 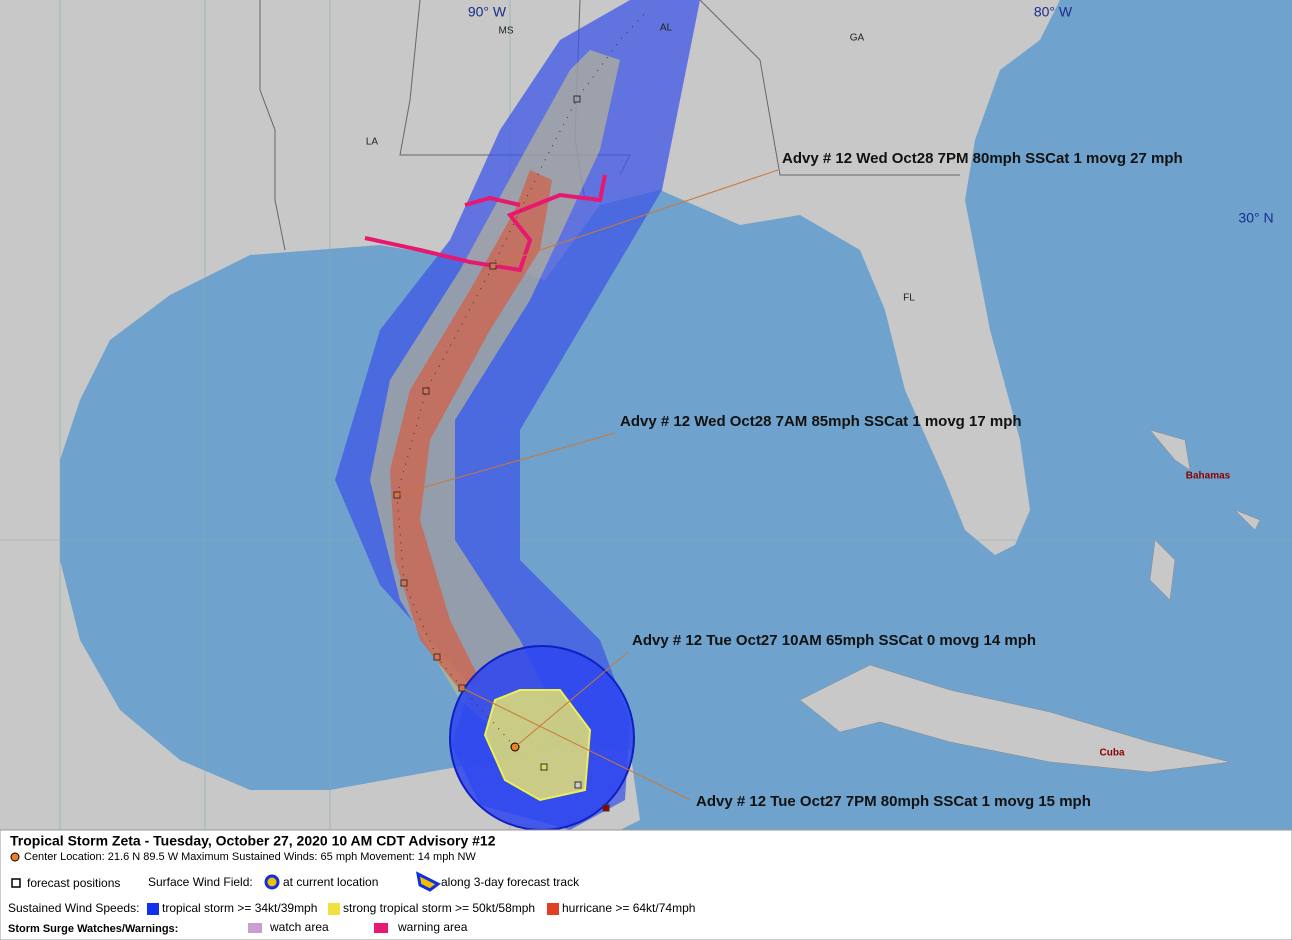 I want to click on legend-text: forecast positions, so click(x=73, y=883).